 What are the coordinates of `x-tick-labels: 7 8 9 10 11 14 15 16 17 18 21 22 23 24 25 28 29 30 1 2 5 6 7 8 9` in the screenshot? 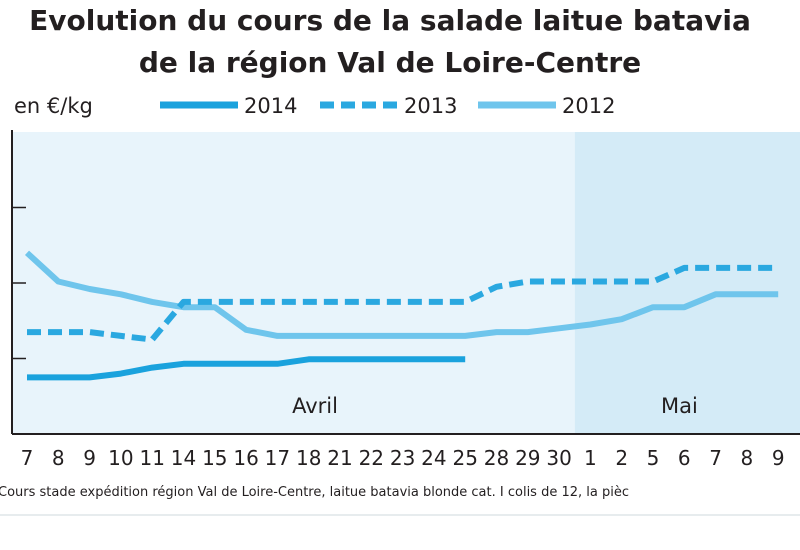 It's located at (403, 458).